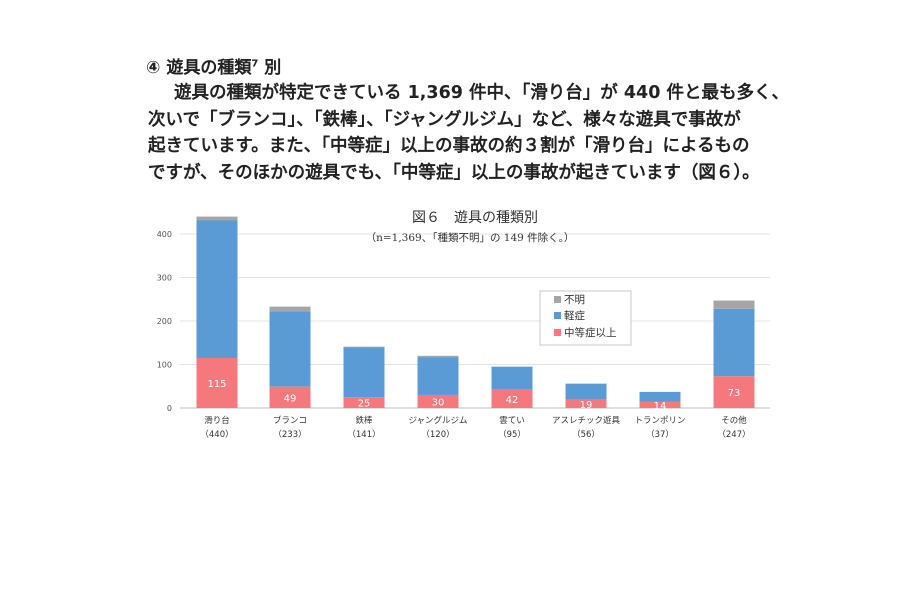  What do you see at coordinates (164, 365) in the screenshot?
I see `y-tick-label: 100` at bounding box center [164, 365].